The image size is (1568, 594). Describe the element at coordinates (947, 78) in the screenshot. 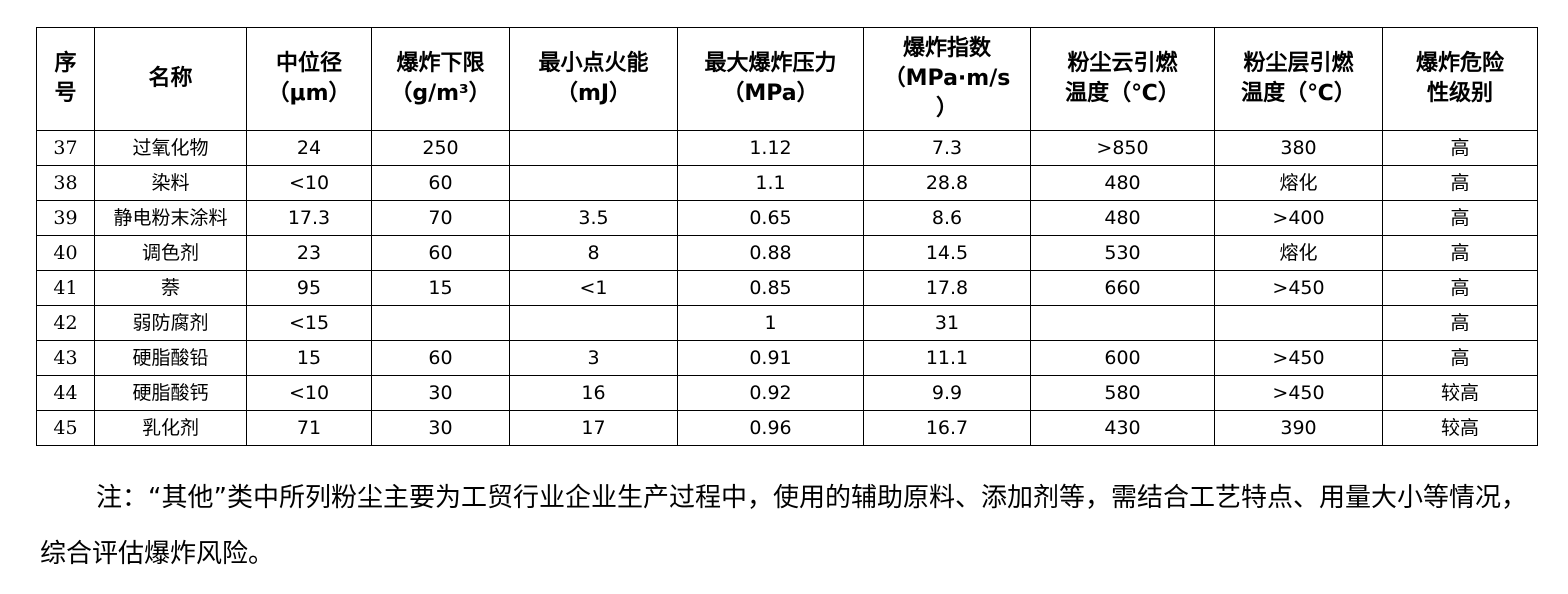

I see `header-line: （MPa·m/s` at that location.